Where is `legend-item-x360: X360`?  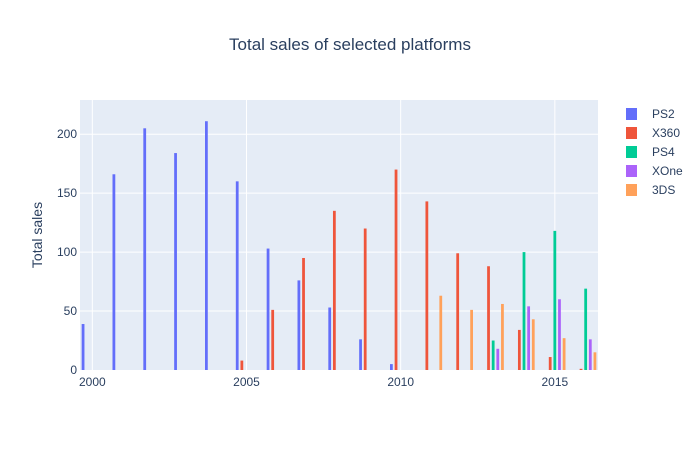 legend-item-x360: X360 is located at coordinates (653, 133).